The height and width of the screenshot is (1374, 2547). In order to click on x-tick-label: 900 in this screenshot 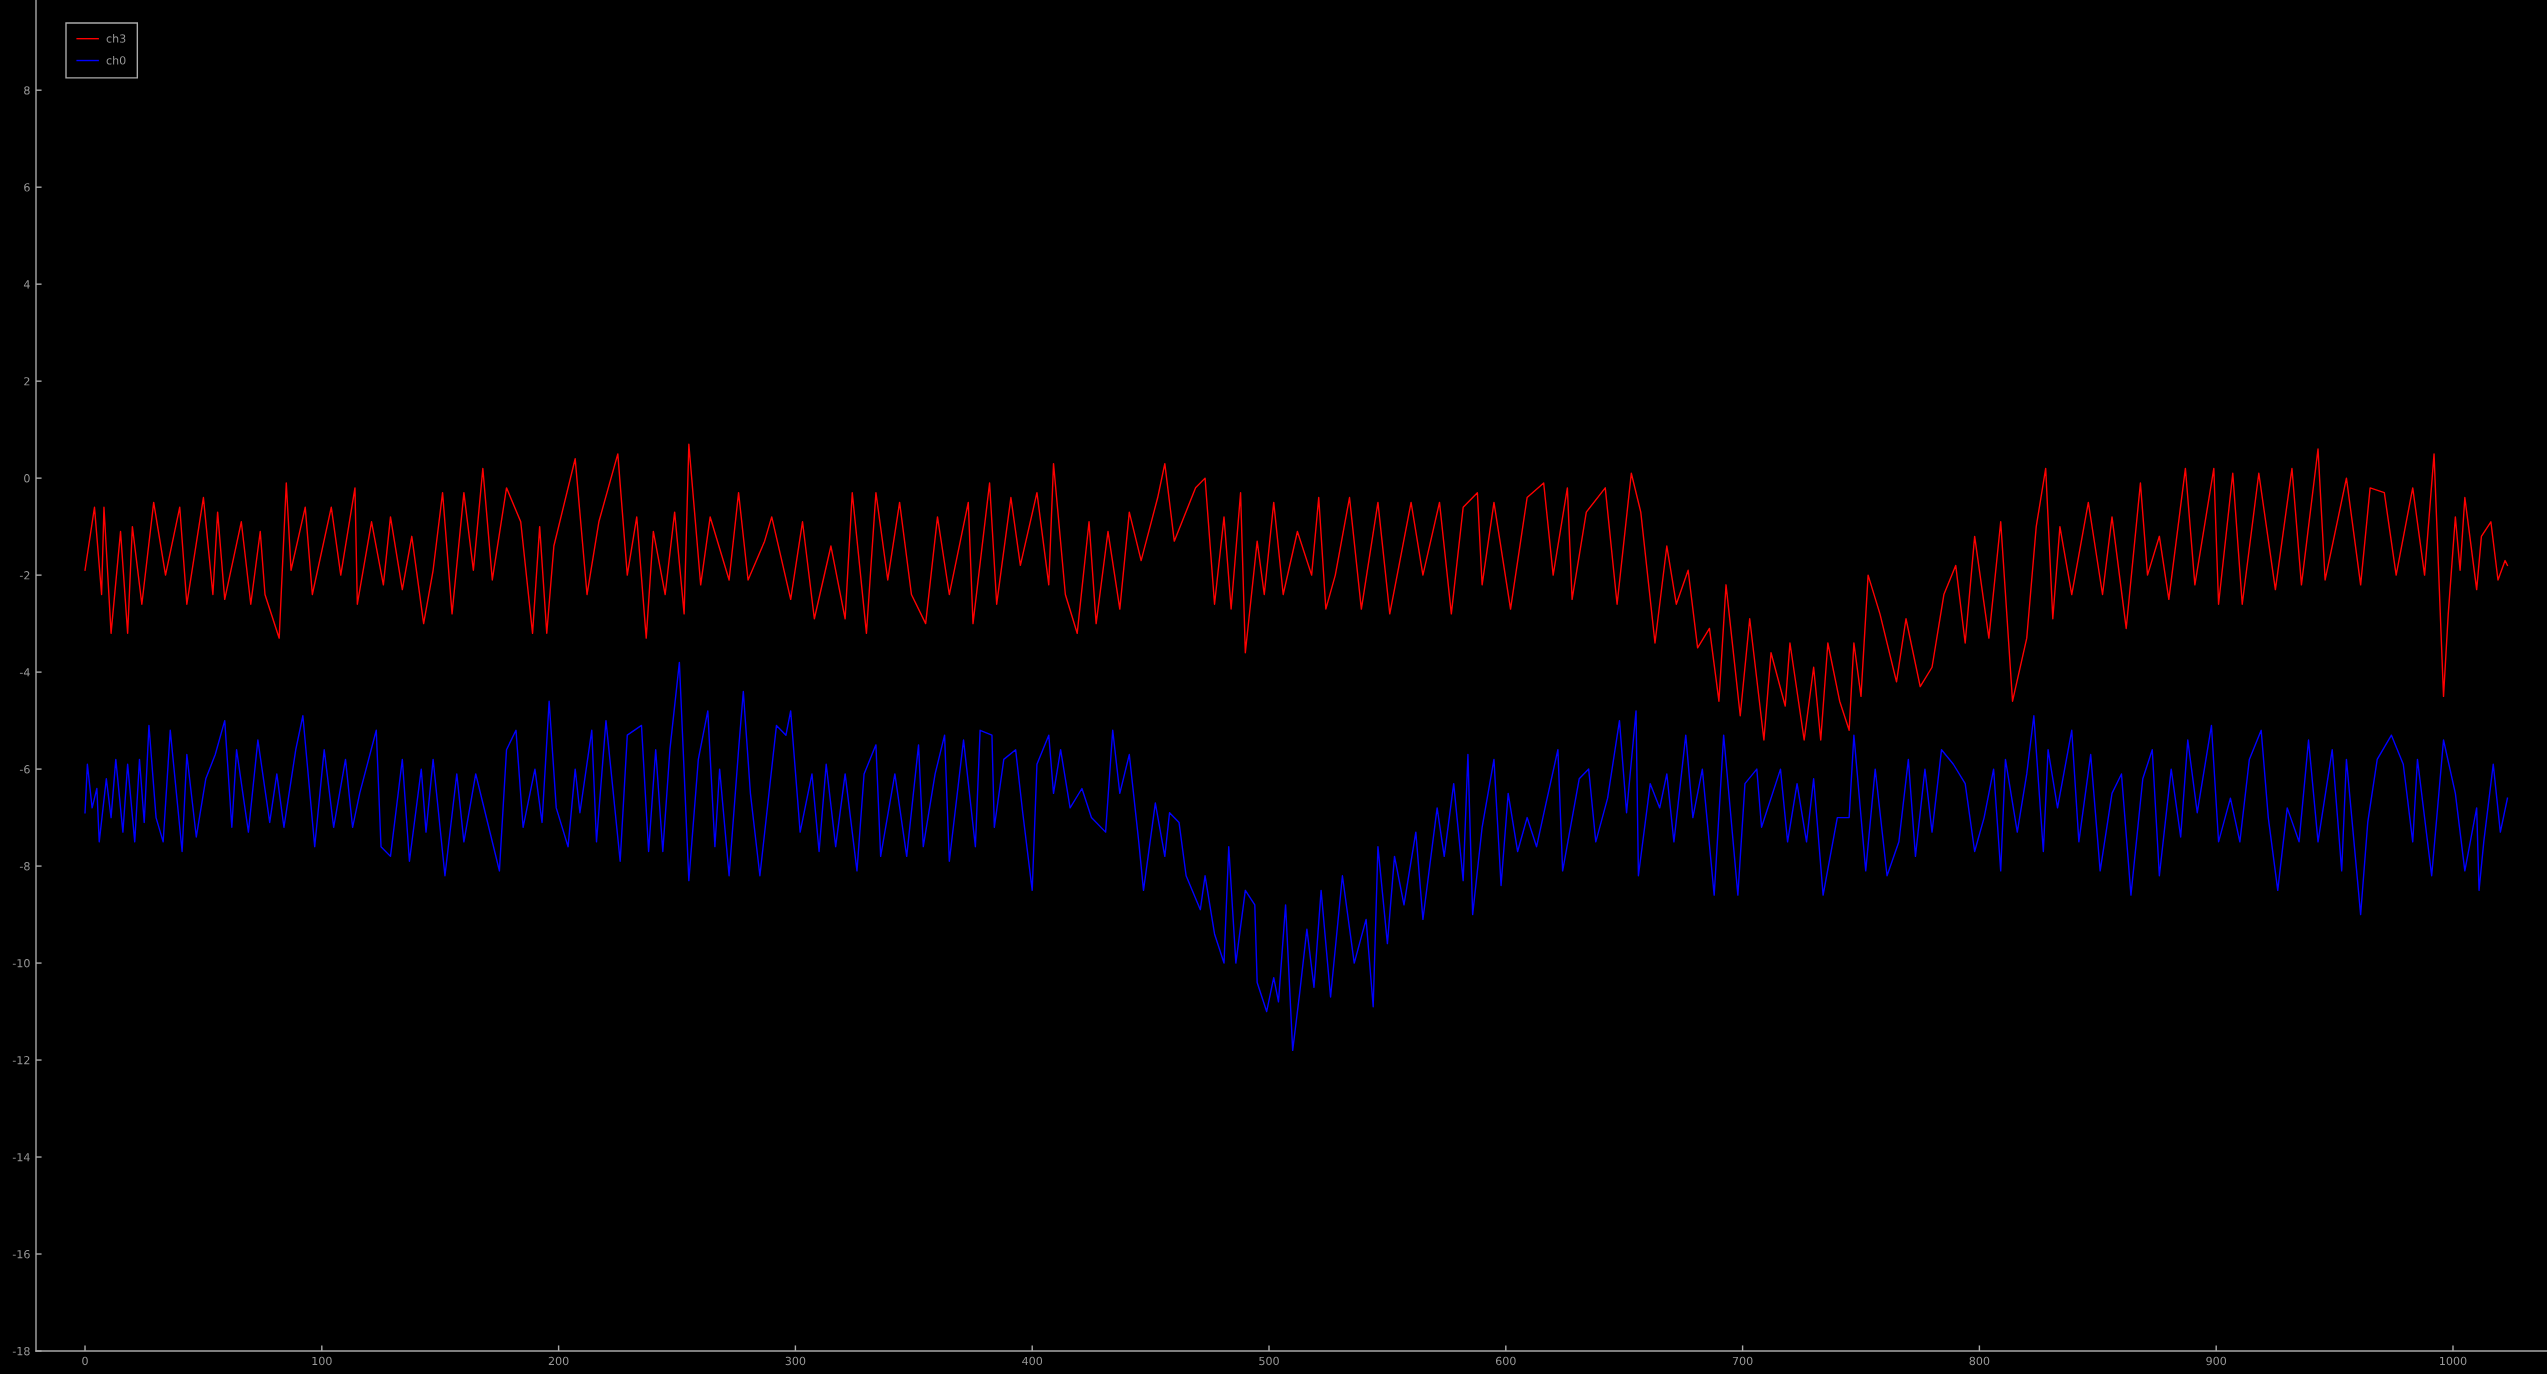, I will do `click(2216, 1361)`.